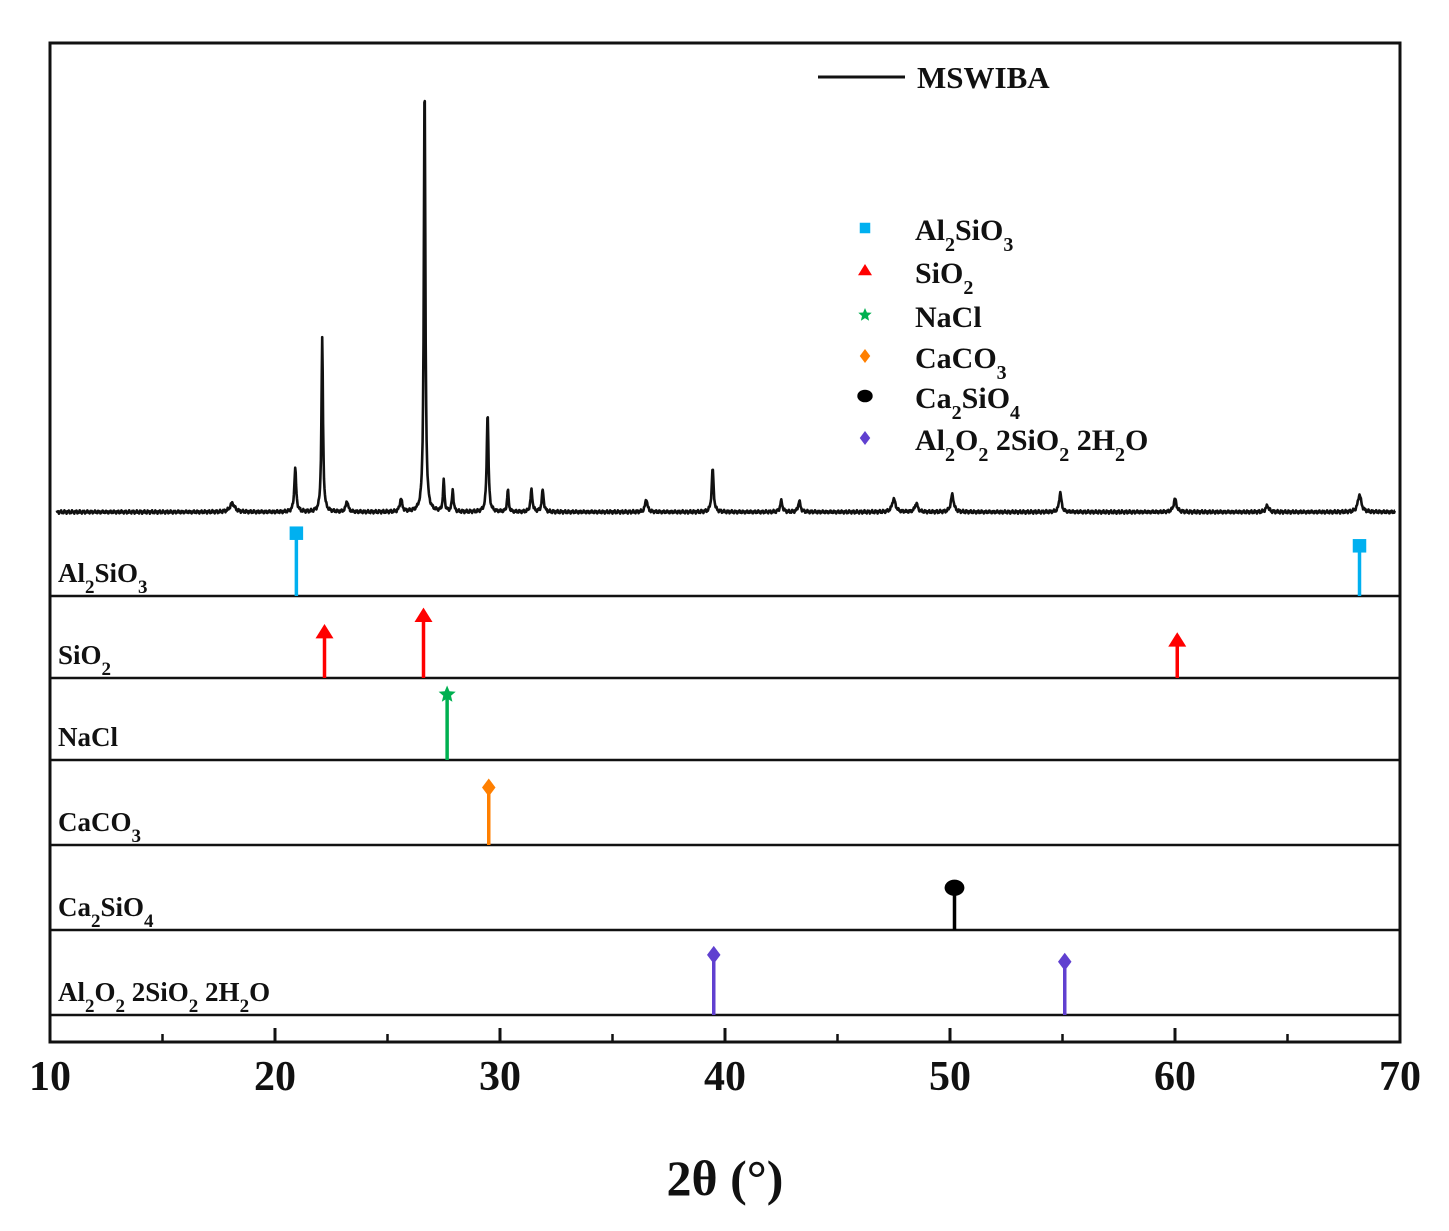 Image resolution: width=1449 pixels, height=1231 pixels. Describe the element at coordinates (1175, 1077) in the screenshot. I see `x-tick-label: 60` at that location.